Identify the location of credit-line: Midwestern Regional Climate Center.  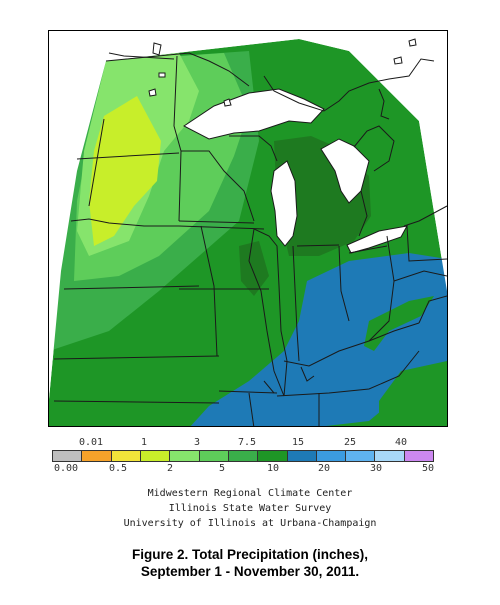
(250, 493).